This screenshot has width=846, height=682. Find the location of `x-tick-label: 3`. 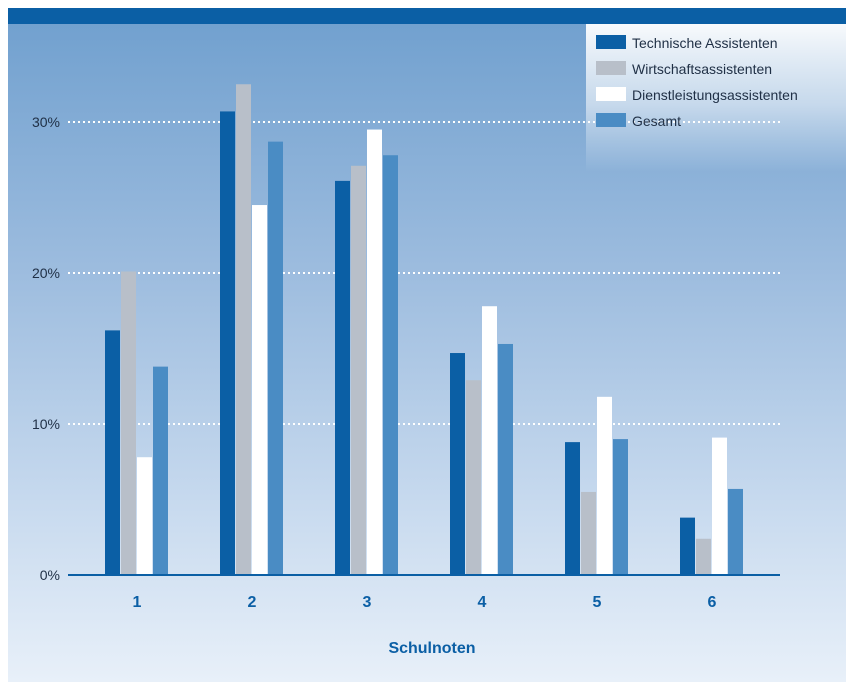

x-tick-label: 3 is located at coordinates (367, 602).